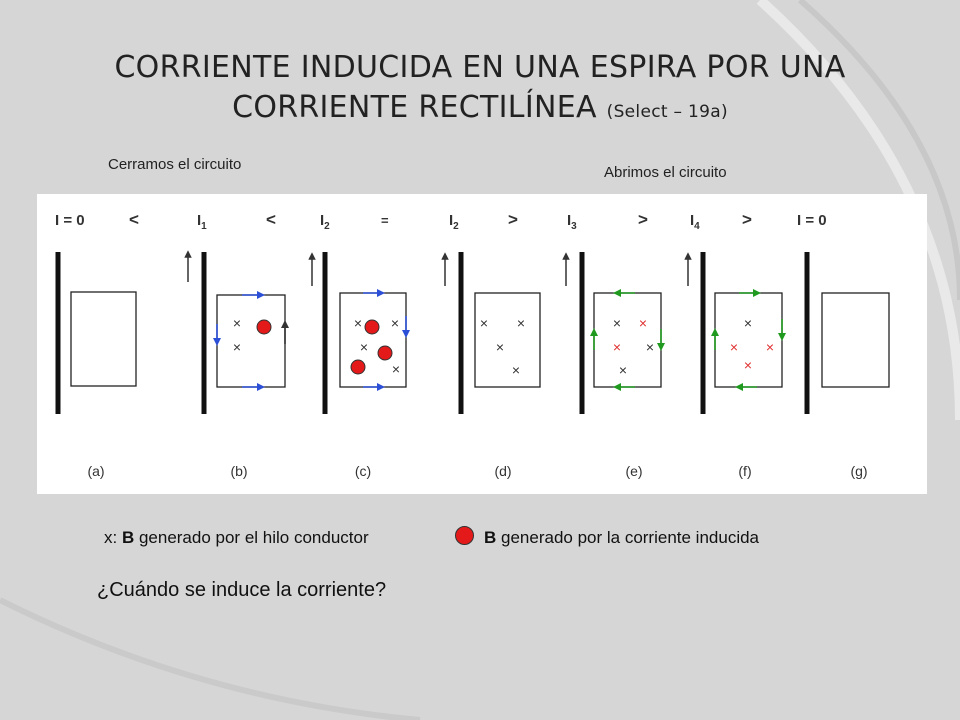  I want to click on current-label: I4, so click(695, 222).